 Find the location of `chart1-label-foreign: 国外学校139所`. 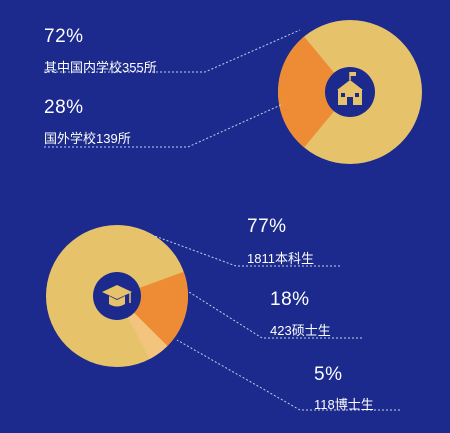

chart1-label-foreign: 国外学校139所 is located at coordinates (87, 138).